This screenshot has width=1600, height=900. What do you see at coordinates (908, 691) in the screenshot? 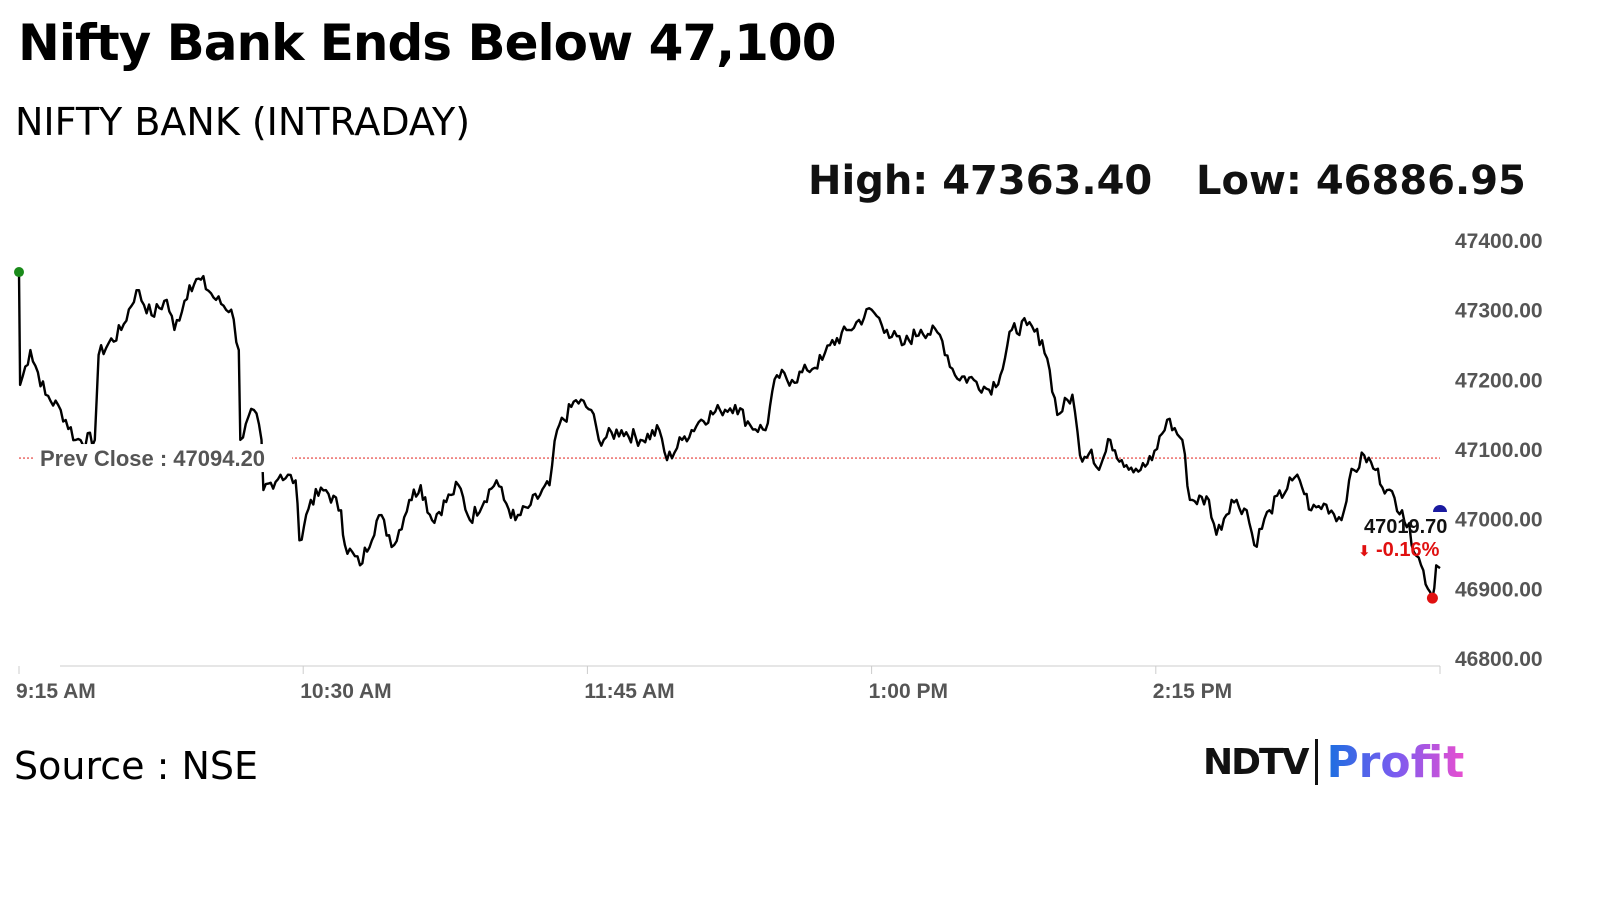
I see `x-tick-label: 1:00 PM` at bounding box center [908, 691].